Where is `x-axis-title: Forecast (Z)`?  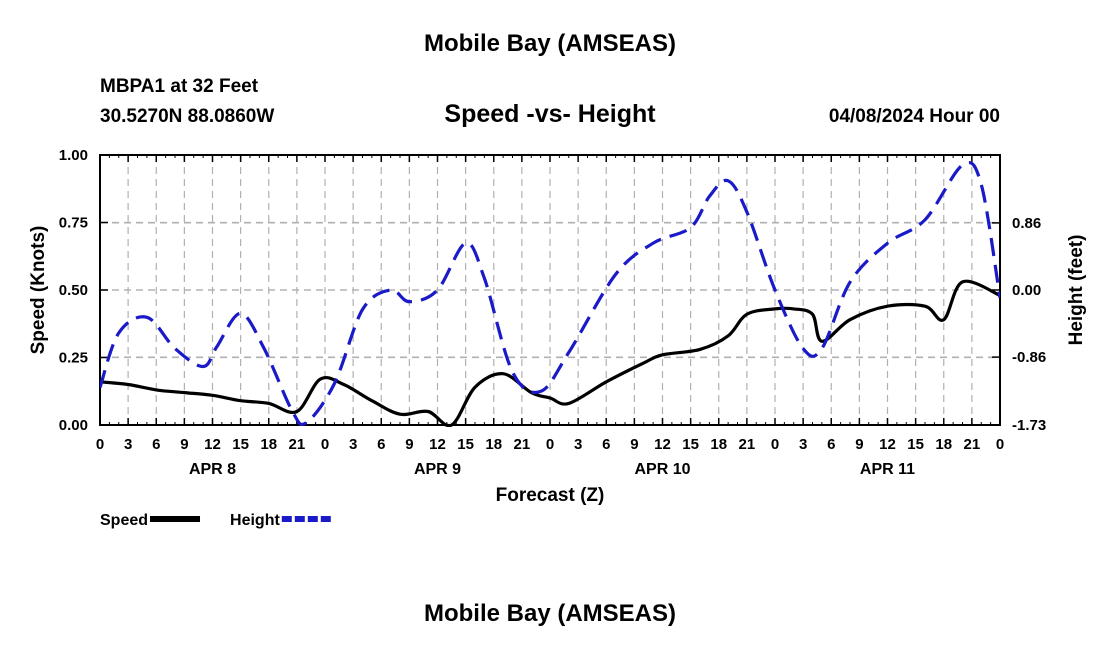
x-axis-title: Forecast (Z) is located at coordinates (550, 495).